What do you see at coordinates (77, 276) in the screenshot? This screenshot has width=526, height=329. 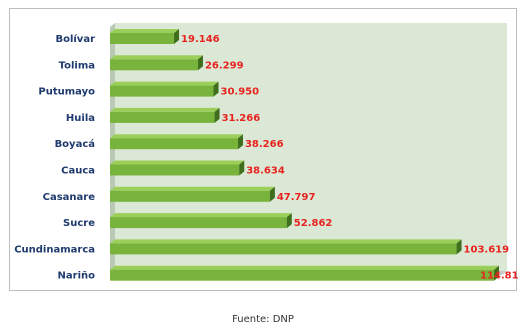 I see `category-label: Nariño` at bounding box center [77, 276].